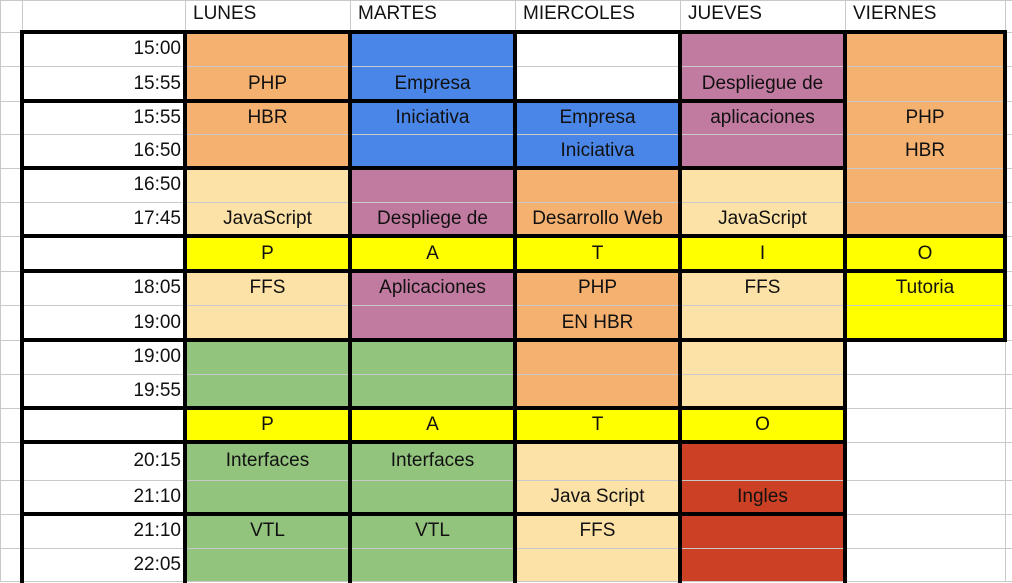  I want to click on block-viernes-patio, so click(925, 253).